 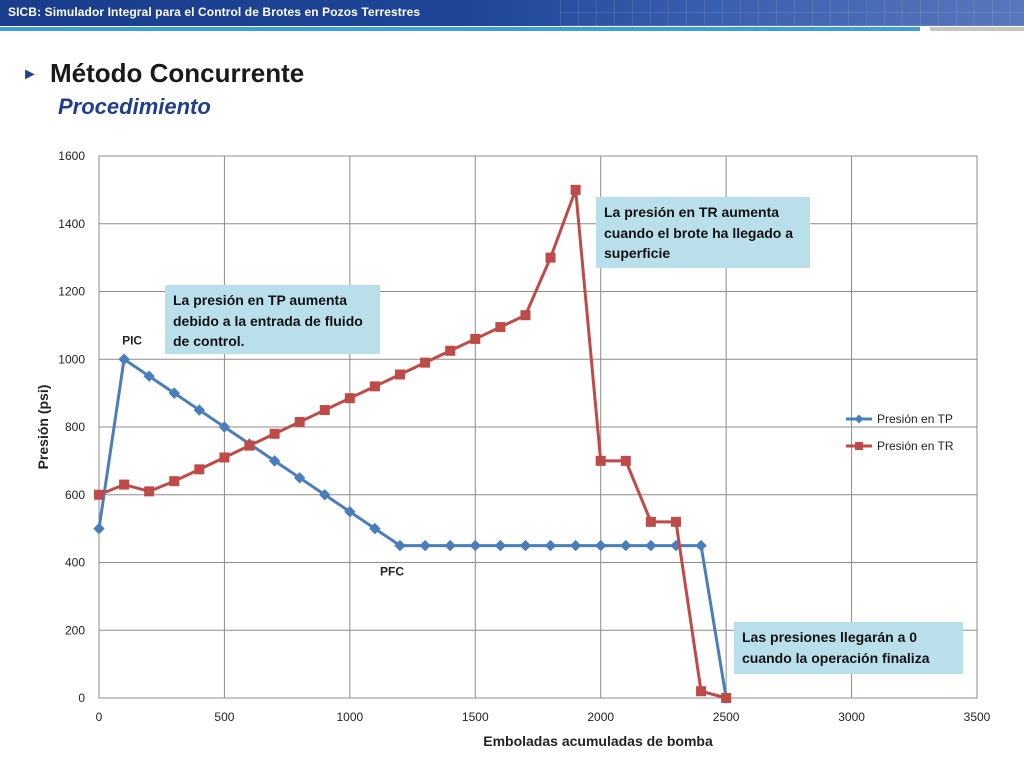 What do you see at coordinates (177, 73) in the screenshot?
I see `slide-title: Método Concurrente` at bounding box center [177, 73].